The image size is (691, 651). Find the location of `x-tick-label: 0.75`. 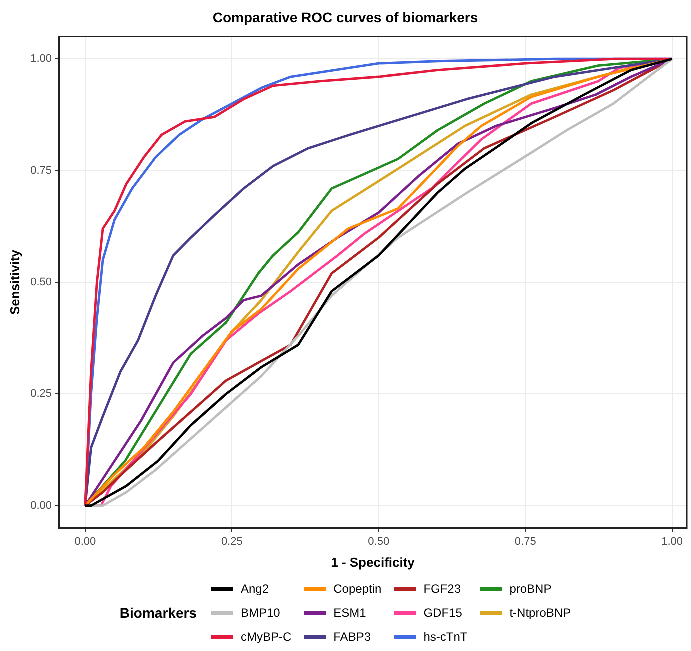

x-tick-label: 0.75 is located at coordinates (525, 542).